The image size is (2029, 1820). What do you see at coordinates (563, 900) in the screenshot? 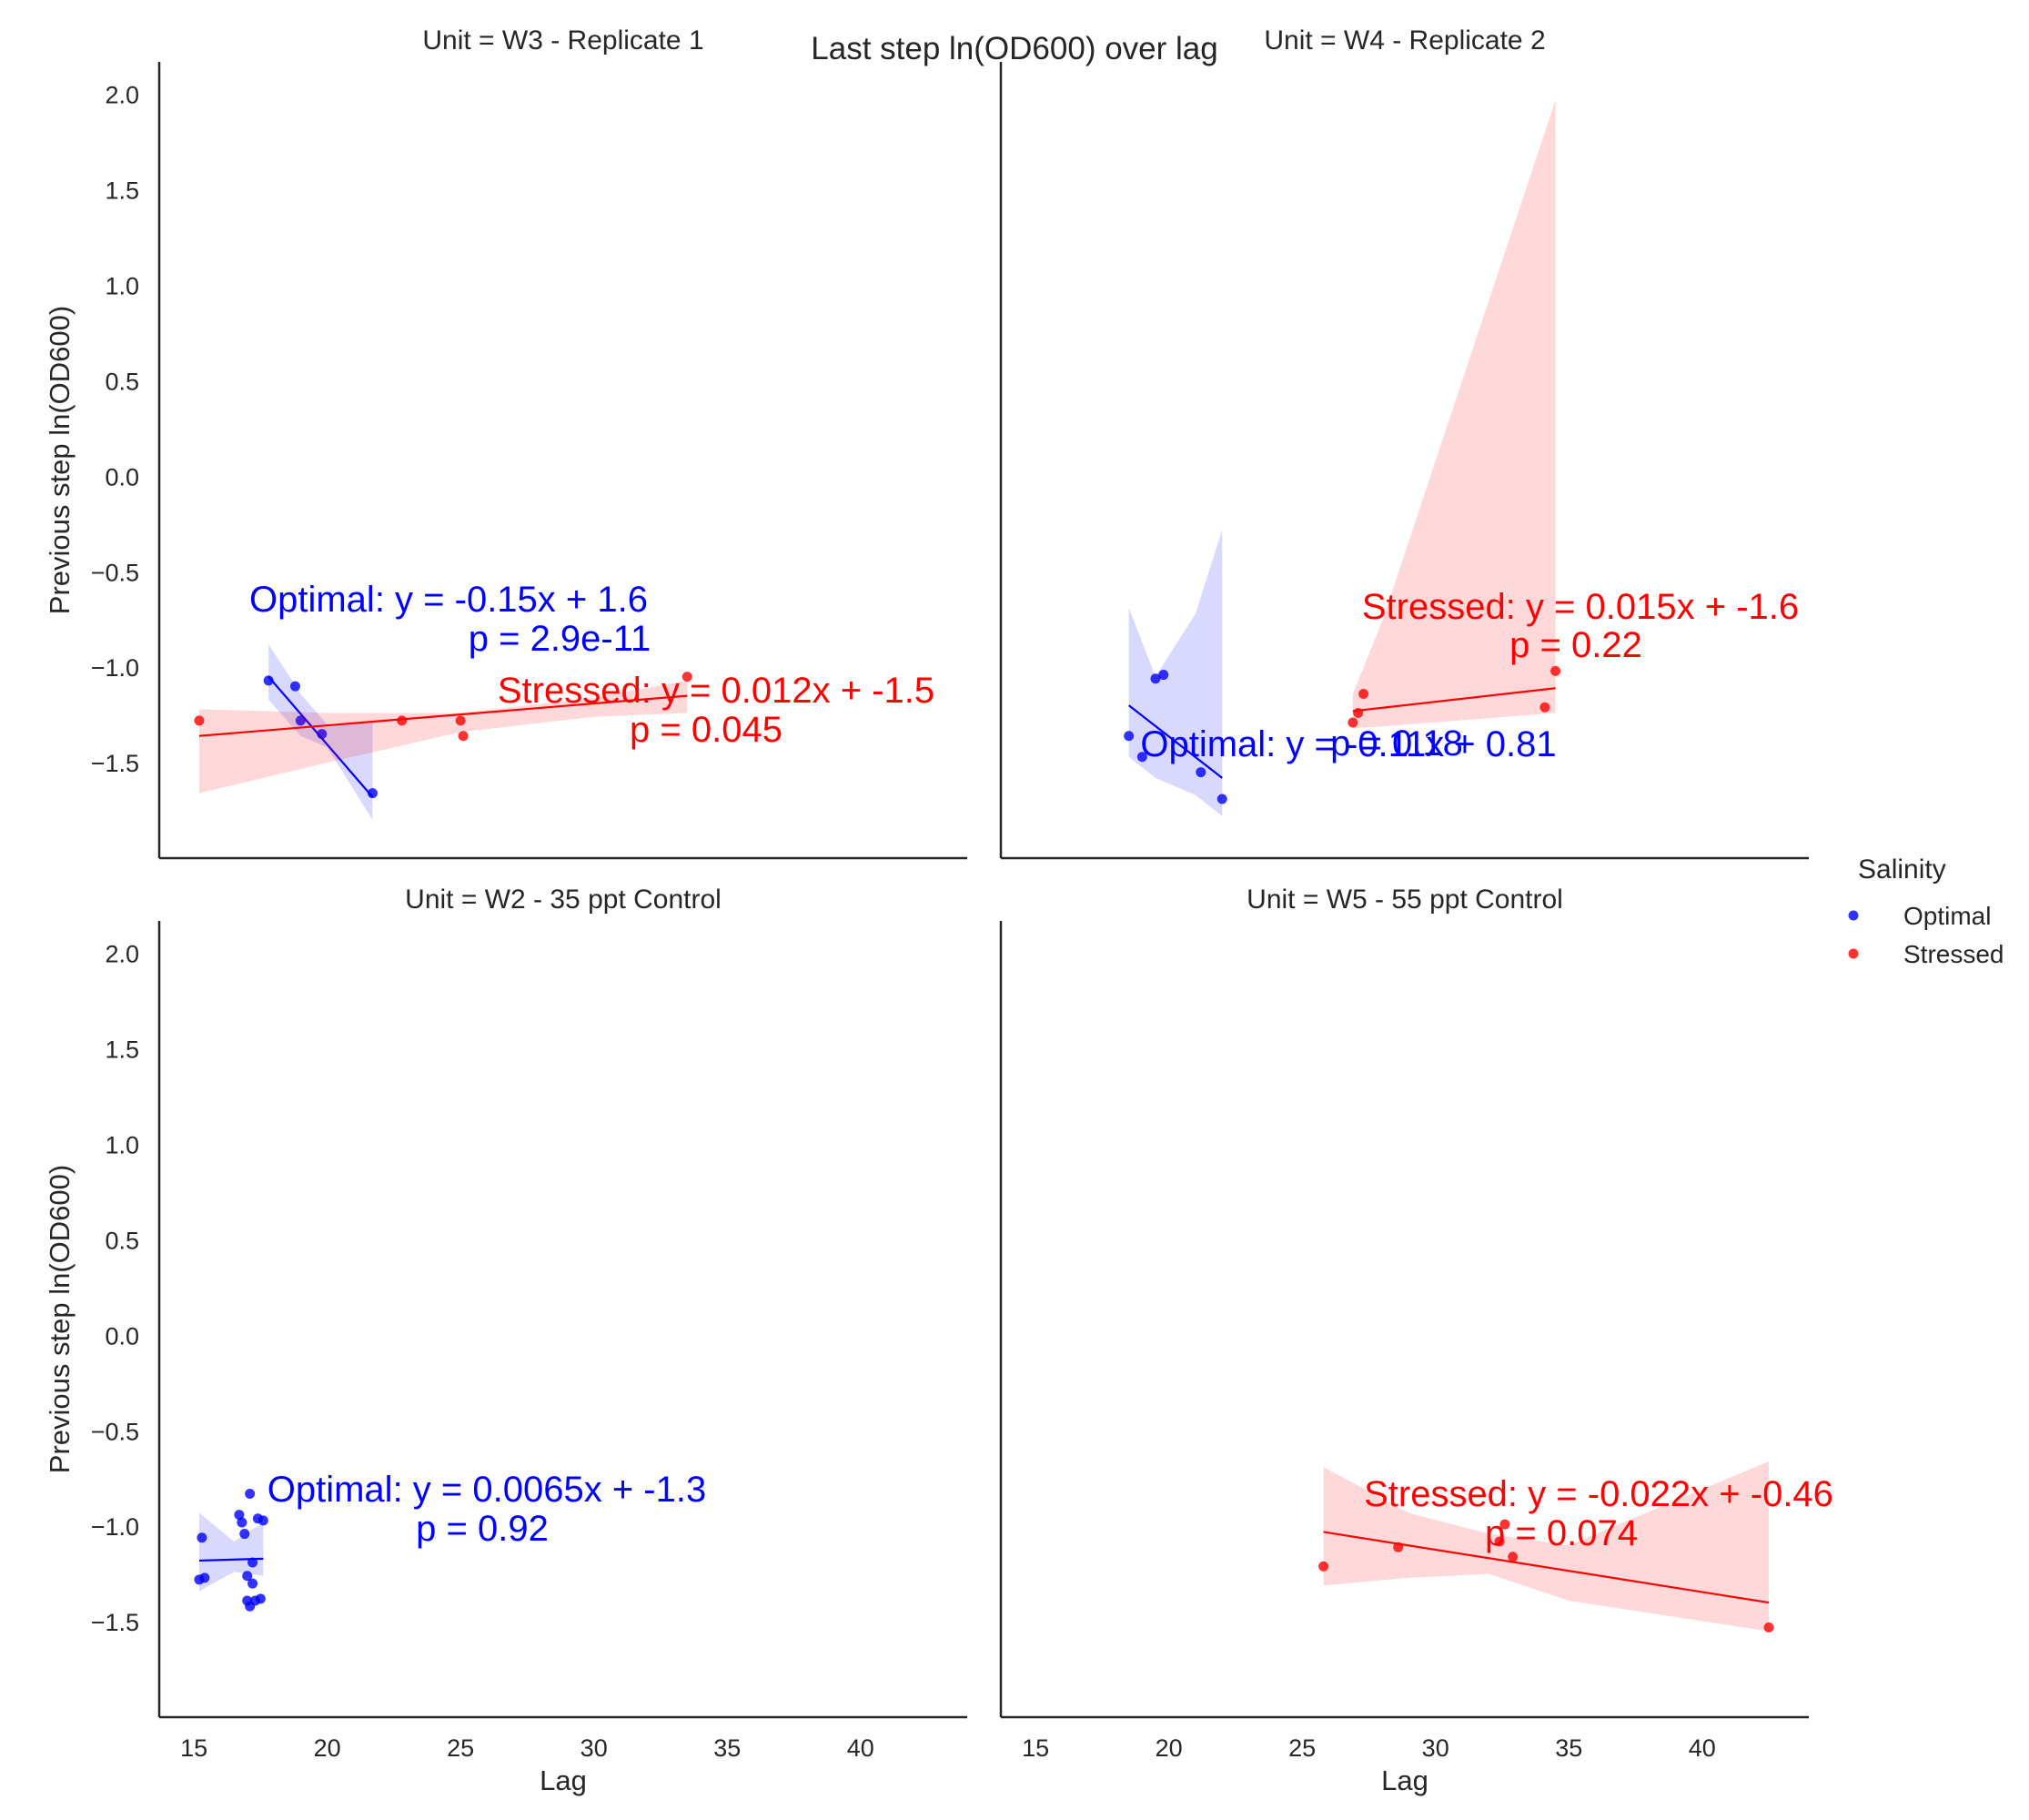
I see `panel-title: Unit = W2 - 35 ppt Control` at bounding box center [563, 900].